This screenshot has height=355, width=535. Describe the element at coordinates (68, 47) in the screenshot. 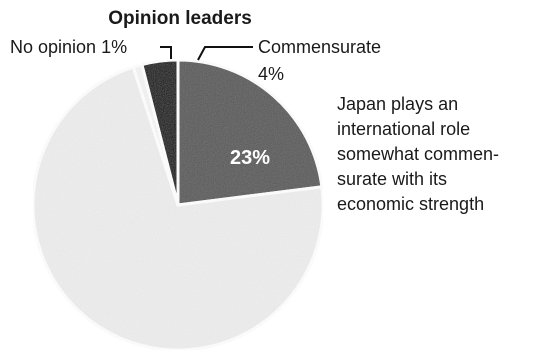

I see `no-opinion-label: No opinion 1%` at that location.